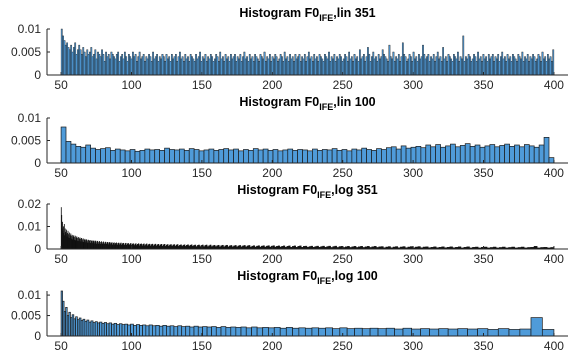 This screenshot has width=584, height=353. I want to click on x-tick-label: 50, so click(61, 346).